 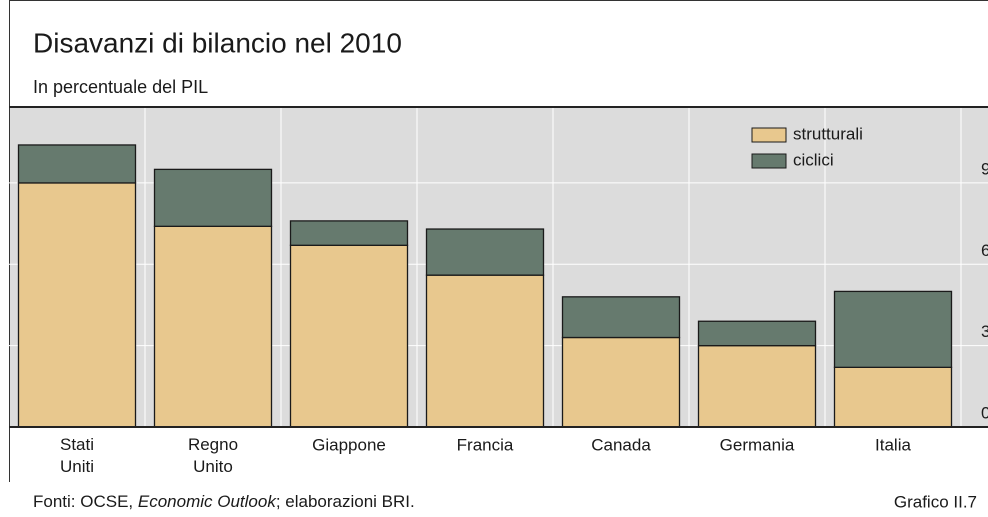 I want to click on x-tick-label: Italia, so click(x=893, y=444).